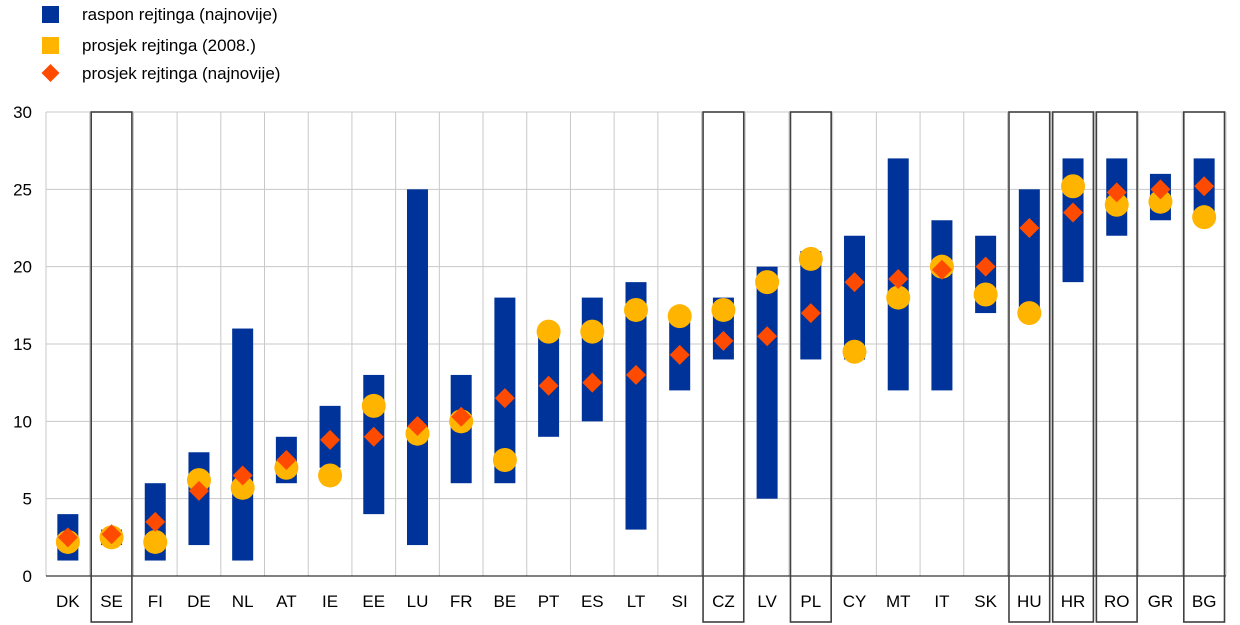 This screenshot has height=625, width=1240. Describe the element at coordinates (767, 382) in the screenshot. I see `range-bar-lv` at that location.